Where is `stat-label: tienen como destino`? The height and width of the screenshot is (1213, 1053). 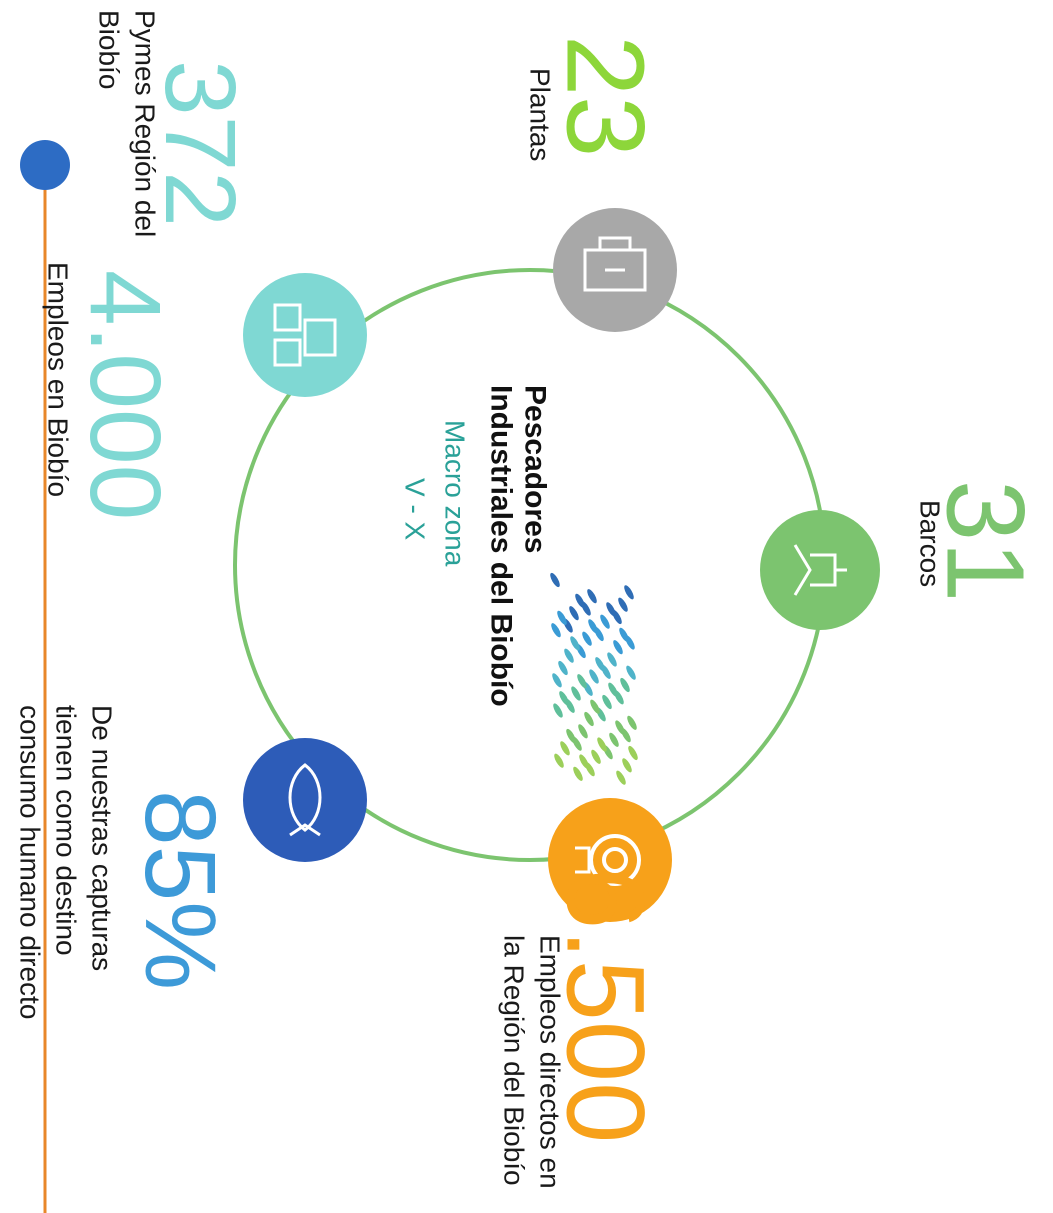
stat-label: tienen como destino is located at coordinates (66, 830).